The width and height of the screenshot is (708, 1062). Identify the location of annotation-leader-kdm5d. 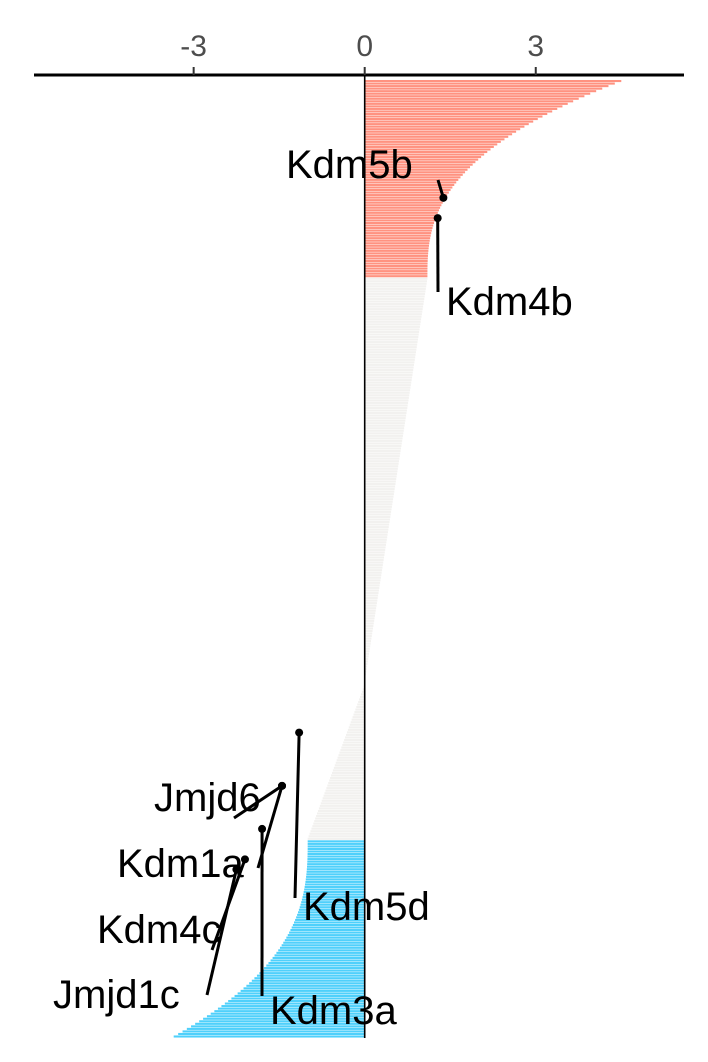
(297, 815).